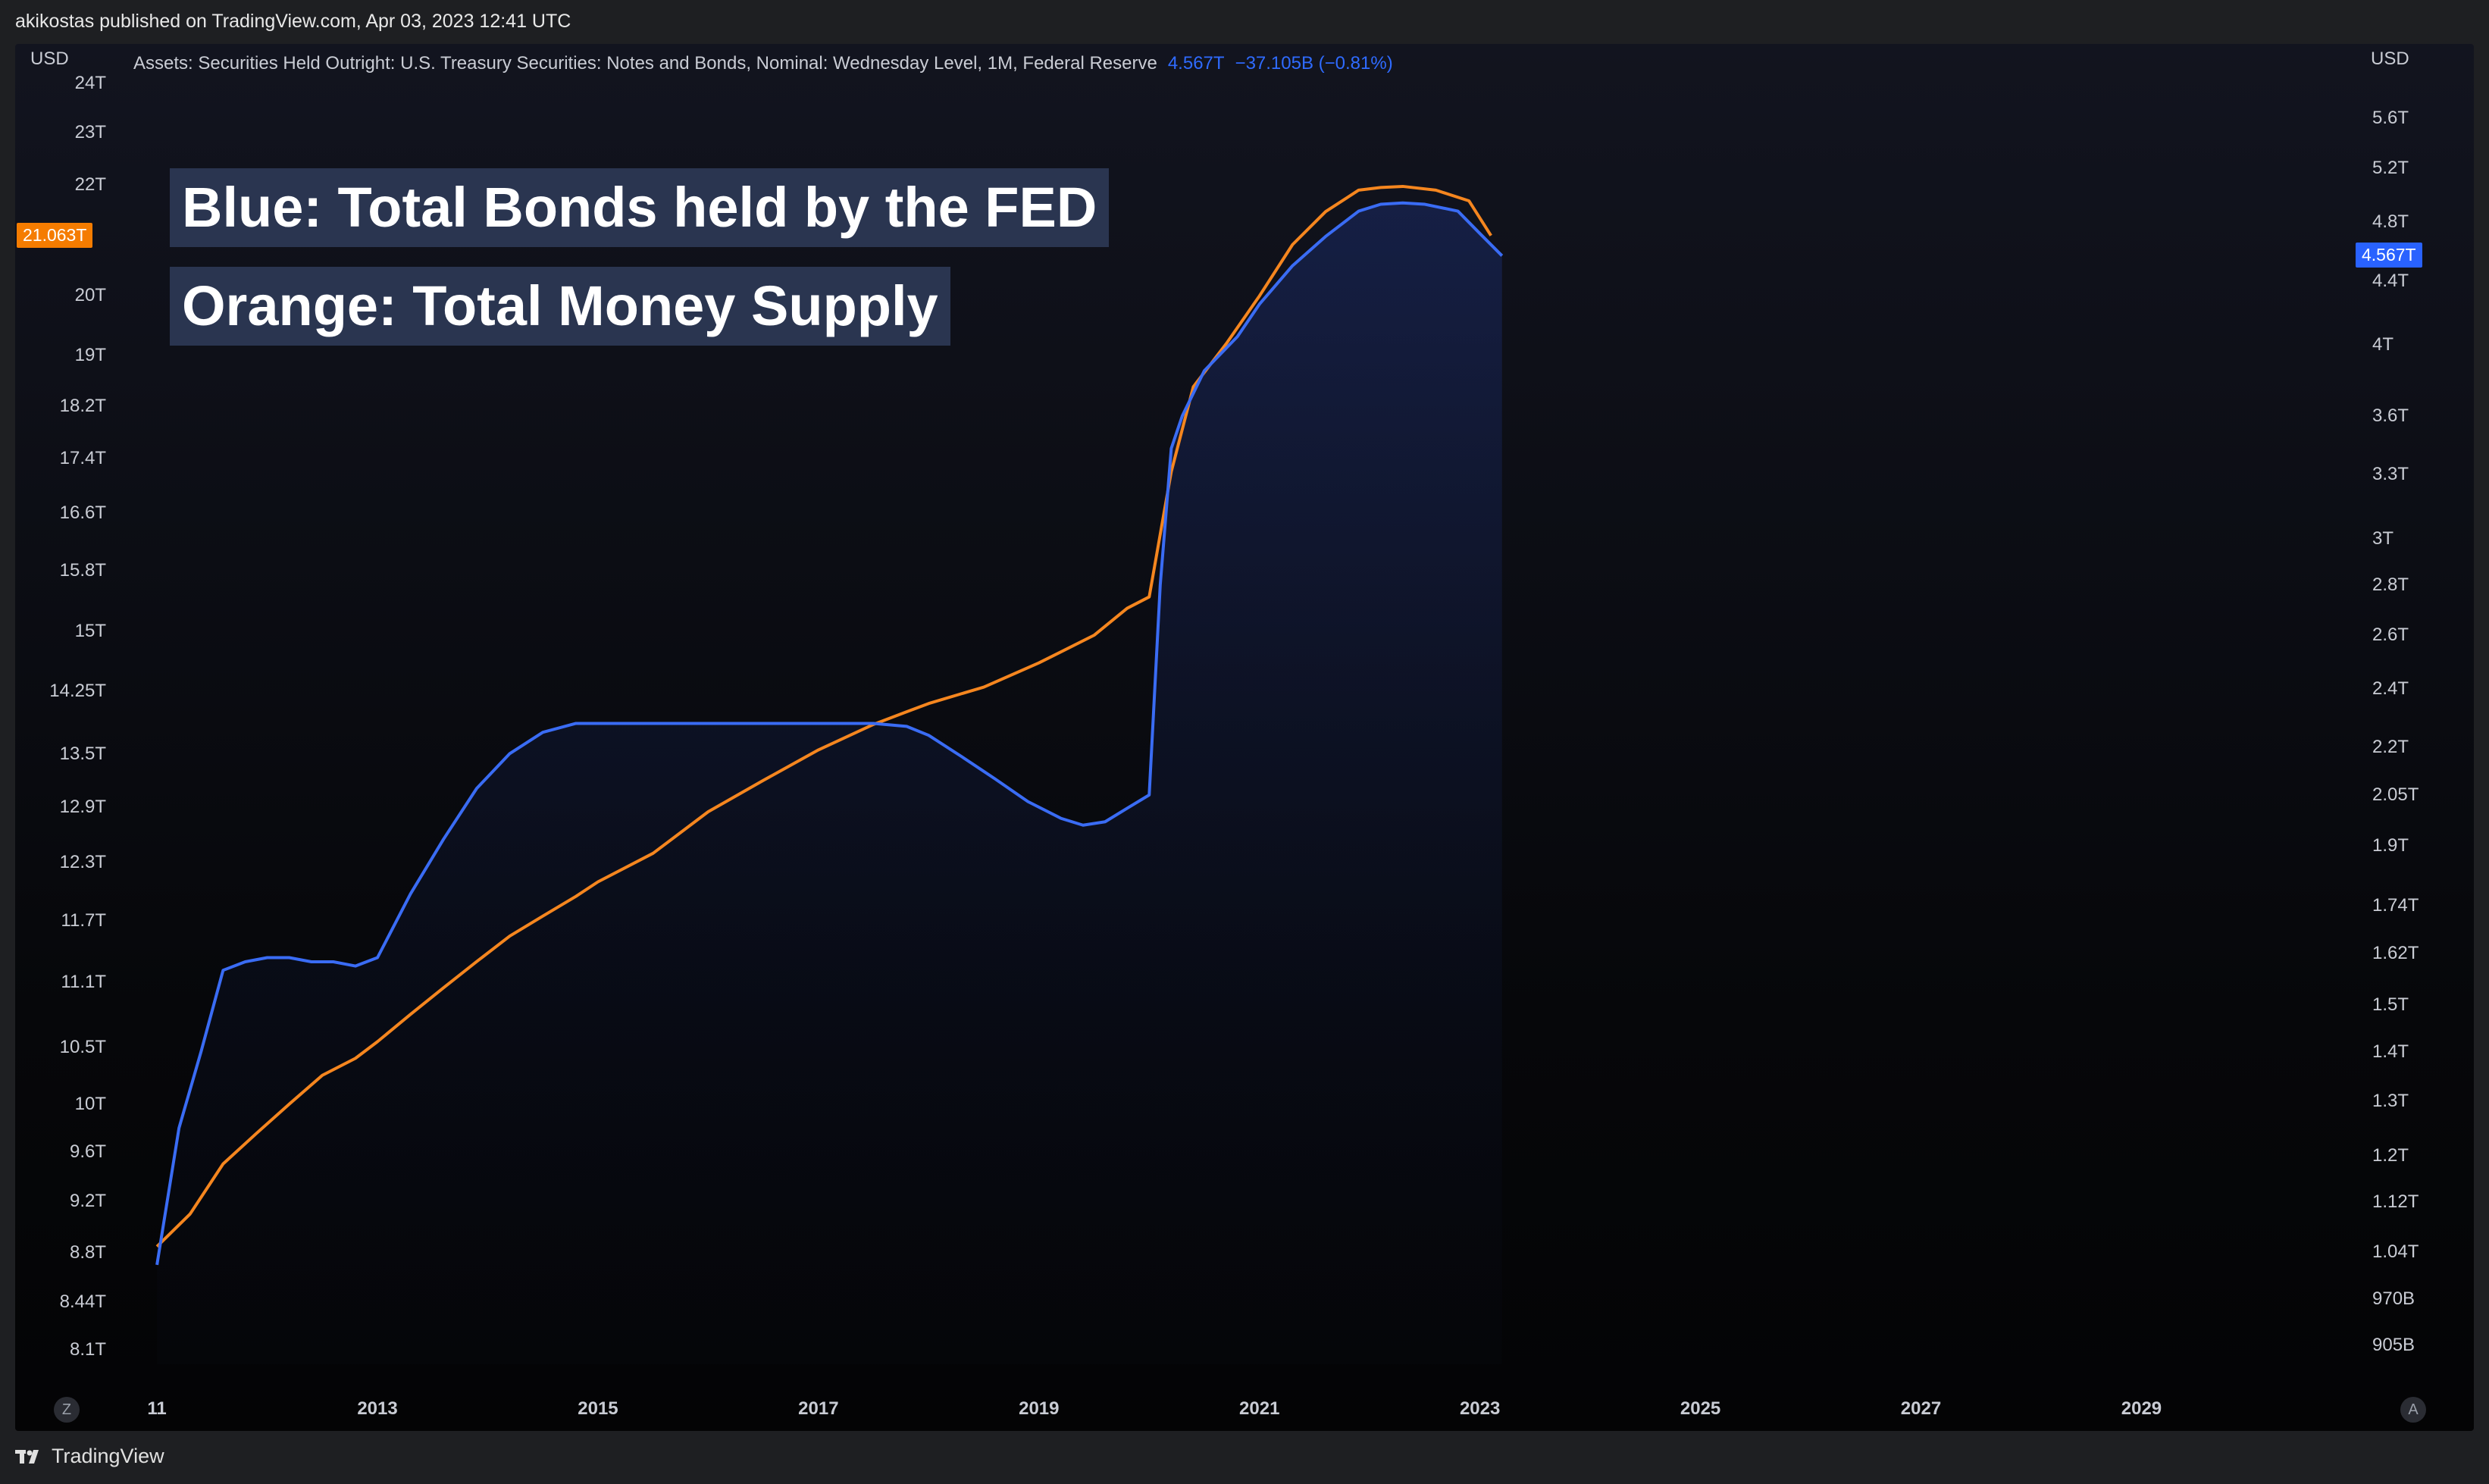  What do you see at coordinates (50, 59) in the screenshot?
I see `left-axis-unit: USD` at bounding box center [50, 59].